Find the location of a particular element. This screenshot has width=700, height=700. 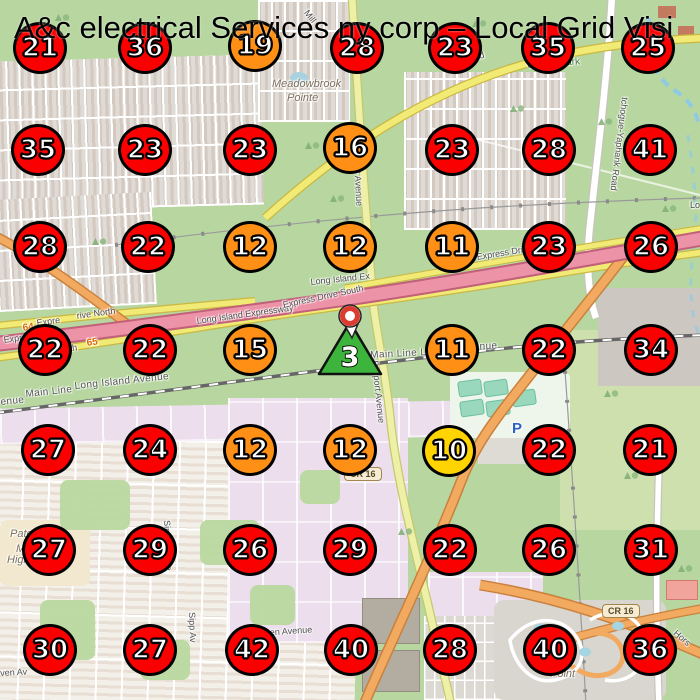

depot-count-label: 3 is located at coordinates (350, 357).